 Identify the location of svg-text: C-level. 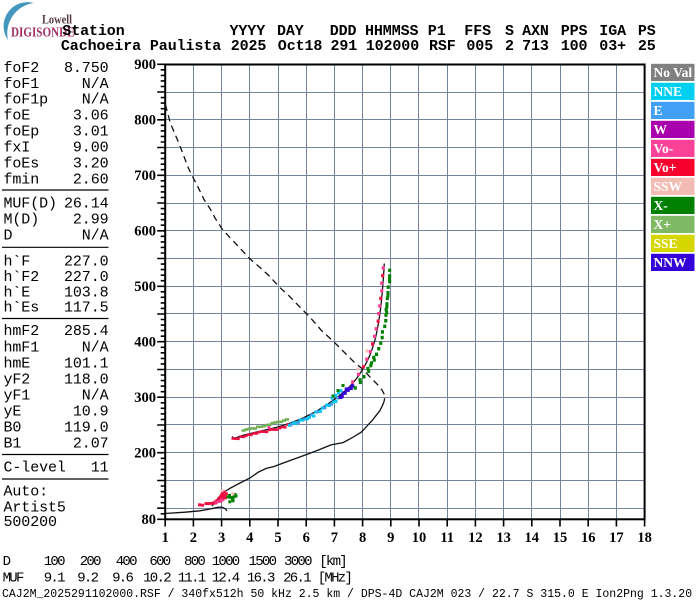
(35, 468).